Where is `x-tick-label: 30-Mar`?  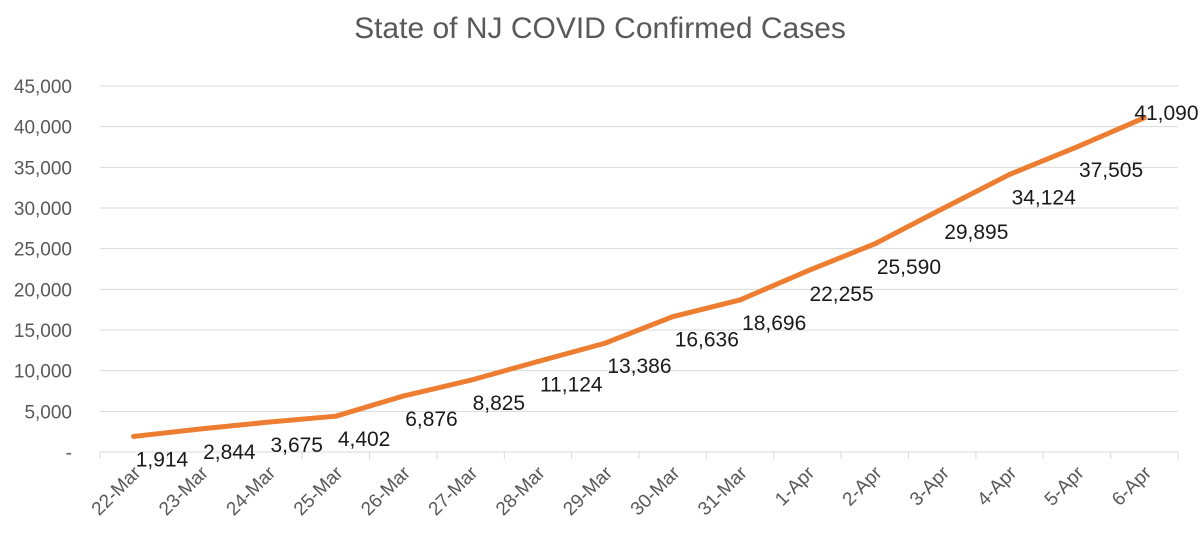 x-tick-label: 30-Mar is located at coordinates (656, 491).